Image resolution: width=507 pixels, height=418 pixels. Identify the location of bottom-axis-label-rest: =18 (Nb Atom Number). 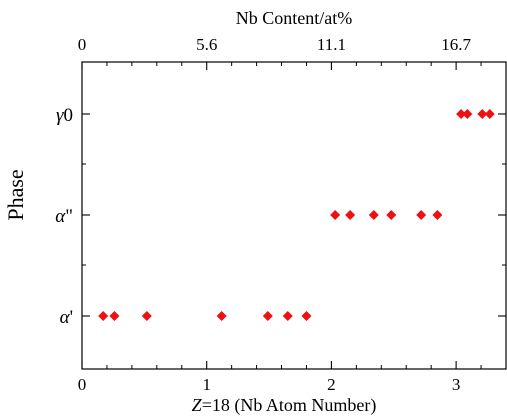
(289, 405).